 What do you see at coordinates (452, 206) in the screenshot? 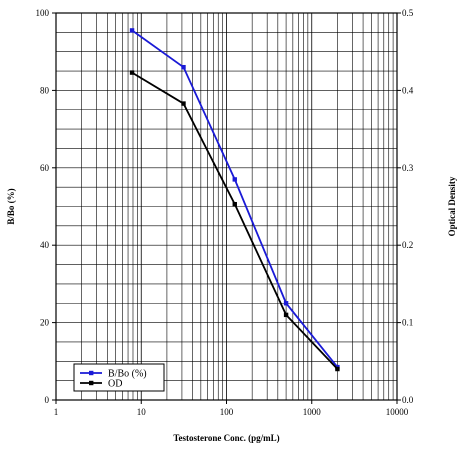
I see `y2-axis-title: Optical Density` at bounding box center [452, 206].